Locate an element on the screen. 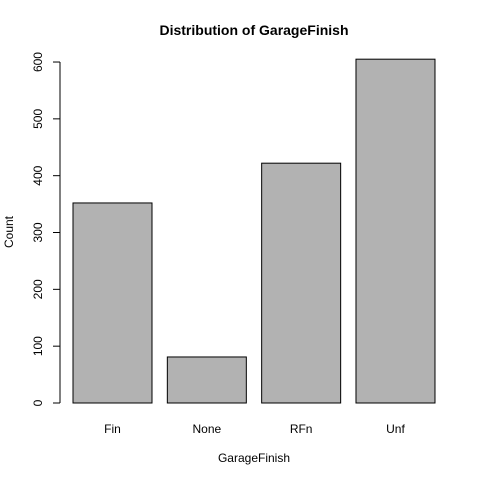  bar-unf is located at coordinates (395, 231).